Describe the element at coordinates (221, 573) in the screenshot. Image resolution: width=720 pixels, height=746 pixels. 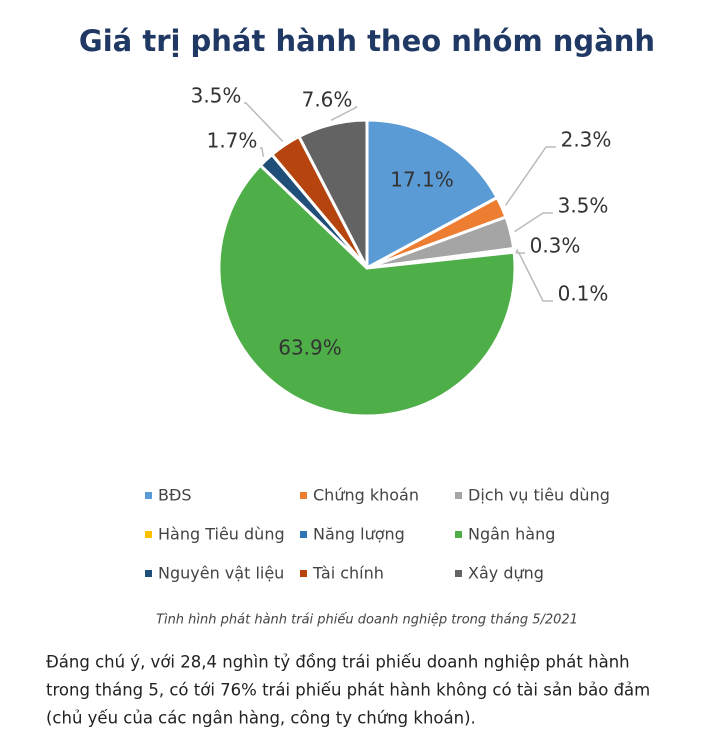
I see `legend-label: Nguyên vật liệu` at that location.